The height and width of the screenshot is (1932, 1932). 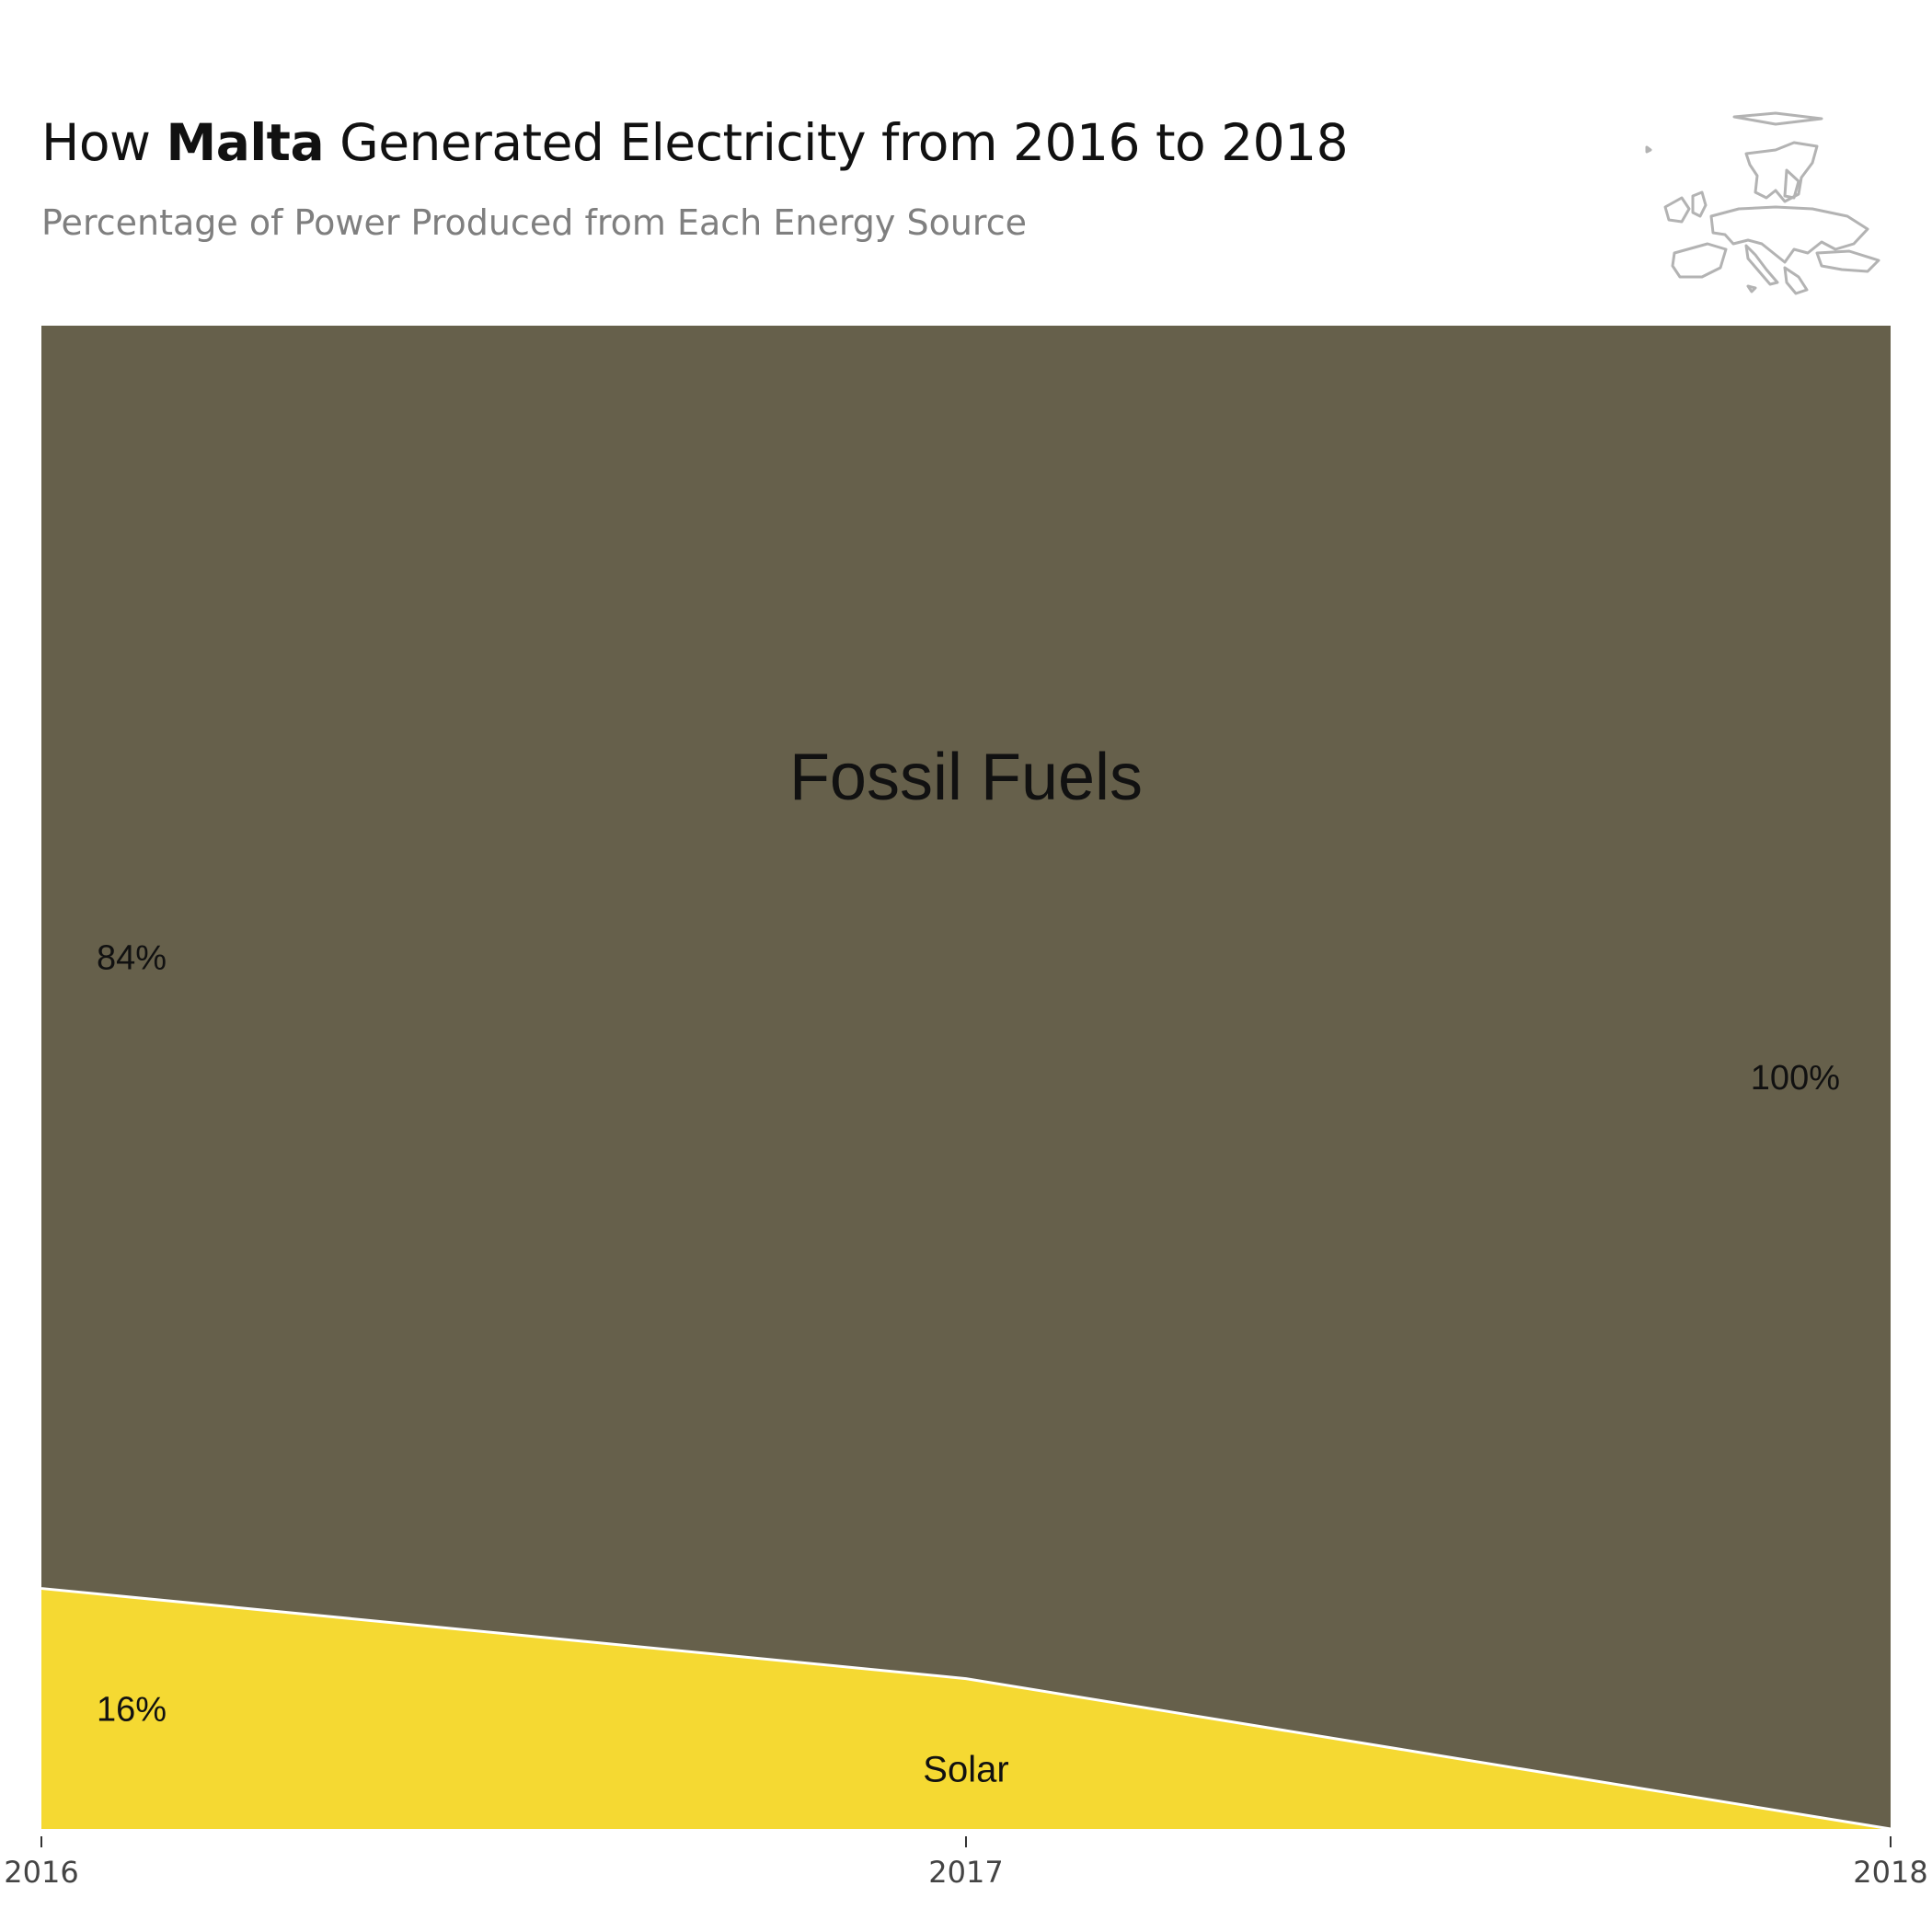 What do you see at coordinates (1890, 1872) in the screenshot?
I see `x-tick-label: 2018` at bounding box center [1890, 1872].